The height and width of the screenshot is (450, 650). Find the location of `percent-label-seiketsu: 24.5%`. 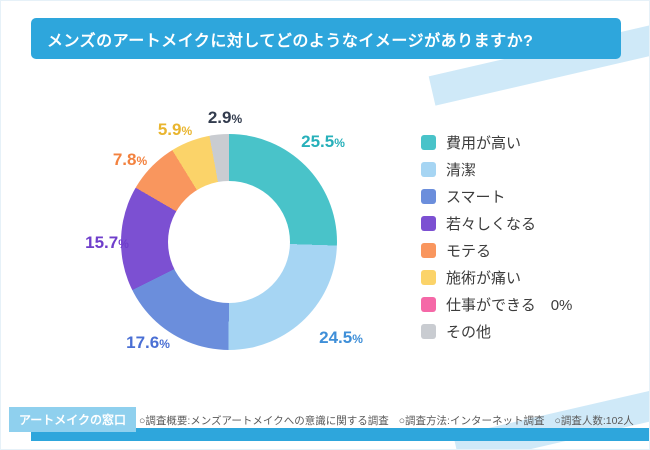

percent-label-seiketsu: 24.5% is located at coordinates (341, 338).